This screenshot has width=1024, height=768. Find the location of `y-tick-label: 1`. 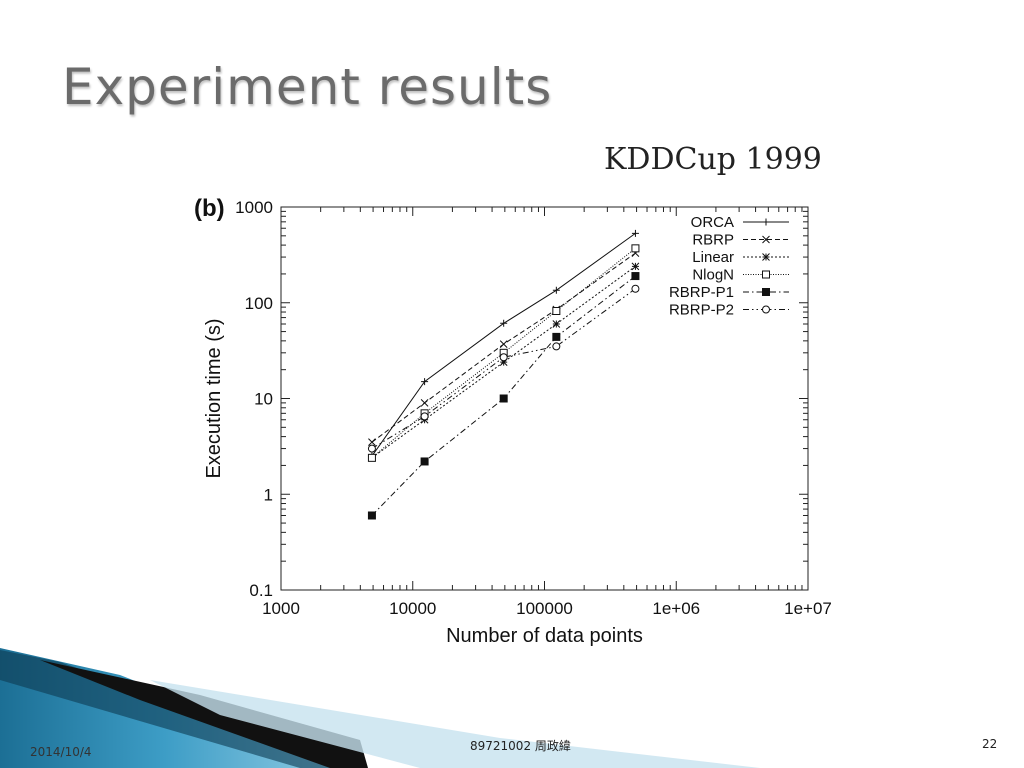

y-tick-label: 1 is located at coordinates (268, 494).